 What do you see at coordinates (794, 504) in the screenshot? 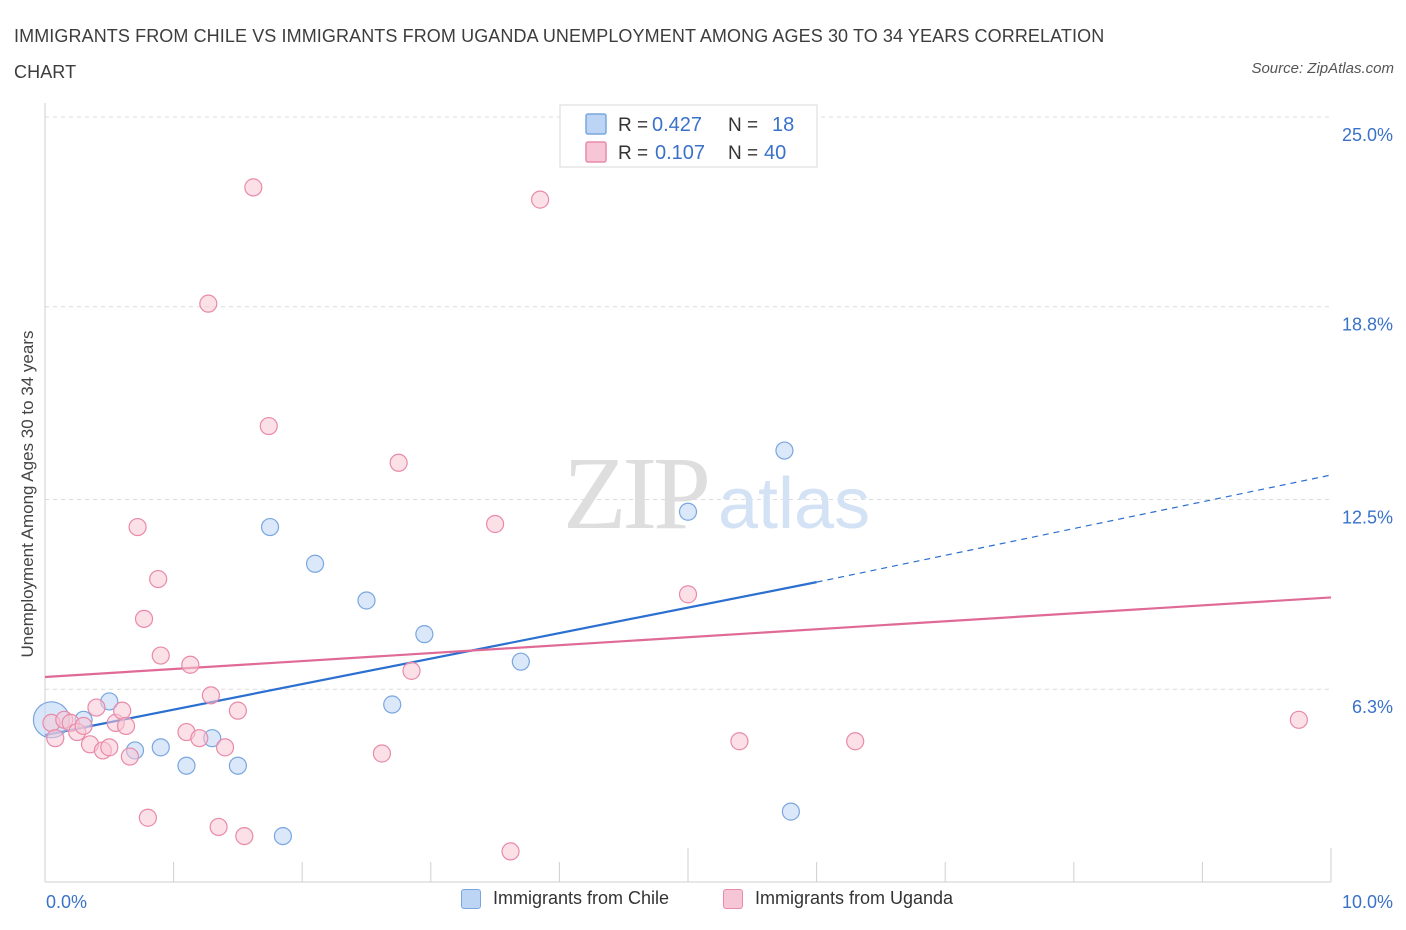
I see `watermark-atlas: atlas` at bounding box center [794, 504].